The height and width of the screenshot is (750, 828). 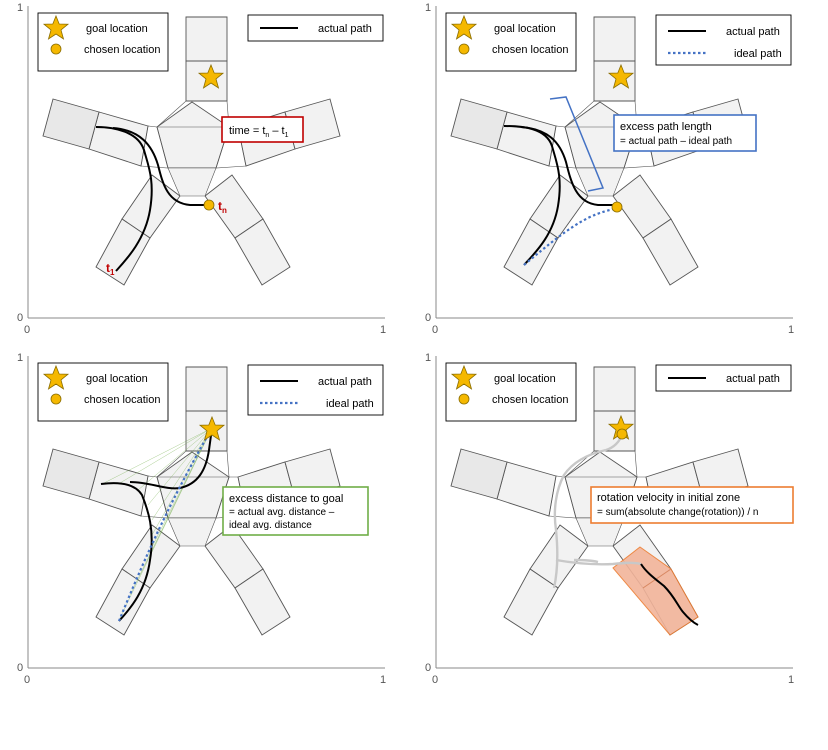 I want to click on end-label: tn, so click(x=222, y=207).